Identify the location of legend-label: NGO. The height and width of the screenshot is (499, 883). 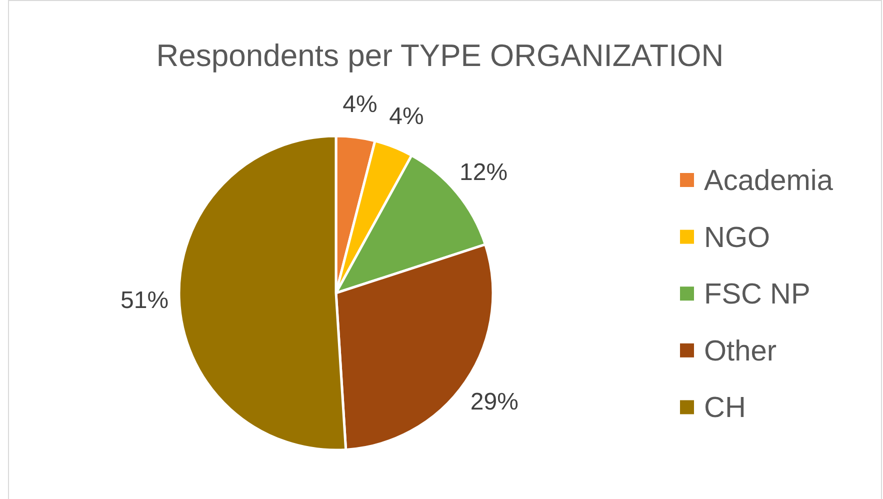
(737, 238).